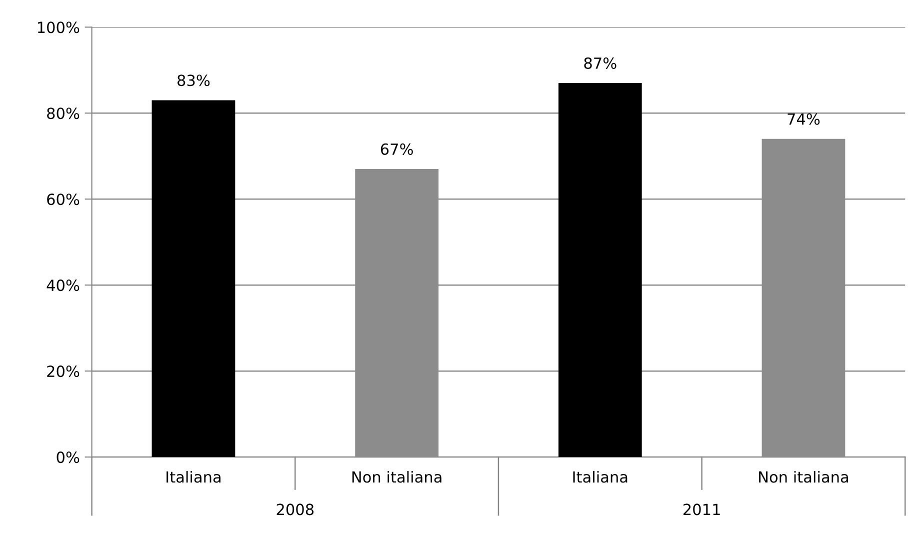  What do you see at coordinates (63, 114) in the screenshot?
I see `y-tick-label: 80%` at bounding box center [63, 114].